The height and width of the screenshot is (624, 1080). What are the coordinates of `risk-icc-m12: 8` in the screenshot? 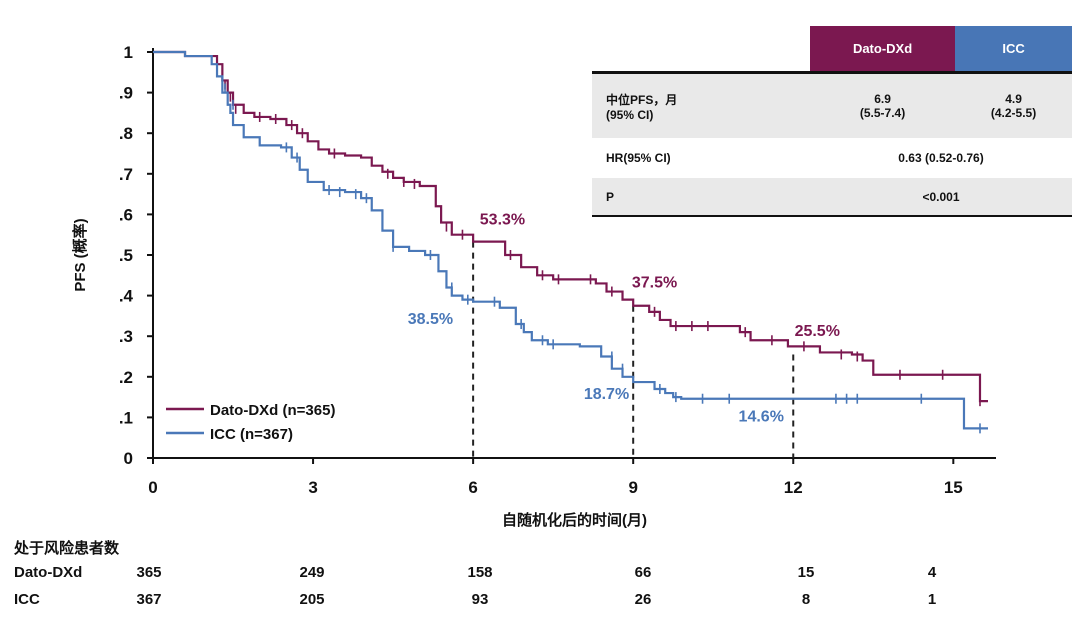 It's located at (806, 599).